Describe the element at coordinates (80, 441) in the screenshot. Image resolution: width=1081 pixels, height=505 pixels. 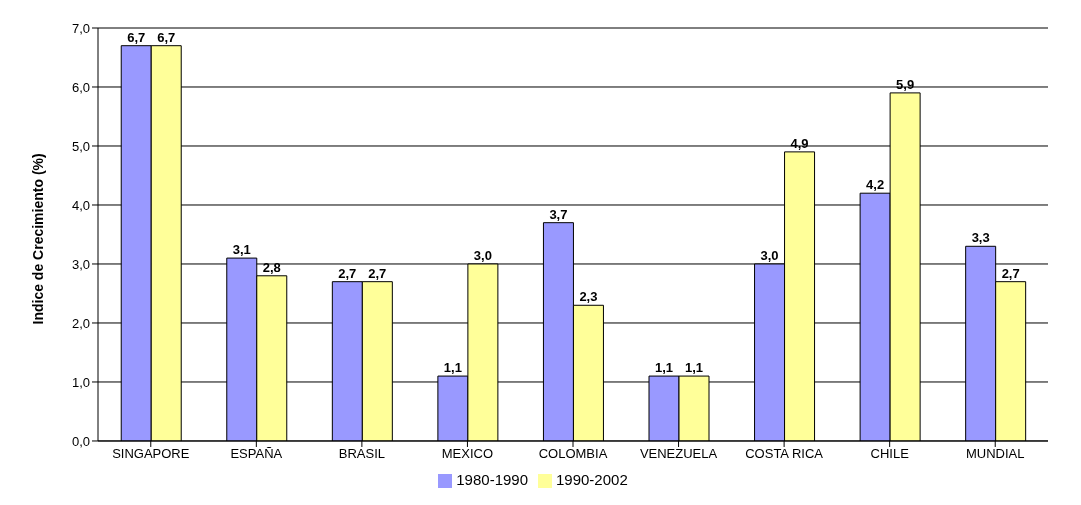
I see `y-tick-label: 0,0` at that location.